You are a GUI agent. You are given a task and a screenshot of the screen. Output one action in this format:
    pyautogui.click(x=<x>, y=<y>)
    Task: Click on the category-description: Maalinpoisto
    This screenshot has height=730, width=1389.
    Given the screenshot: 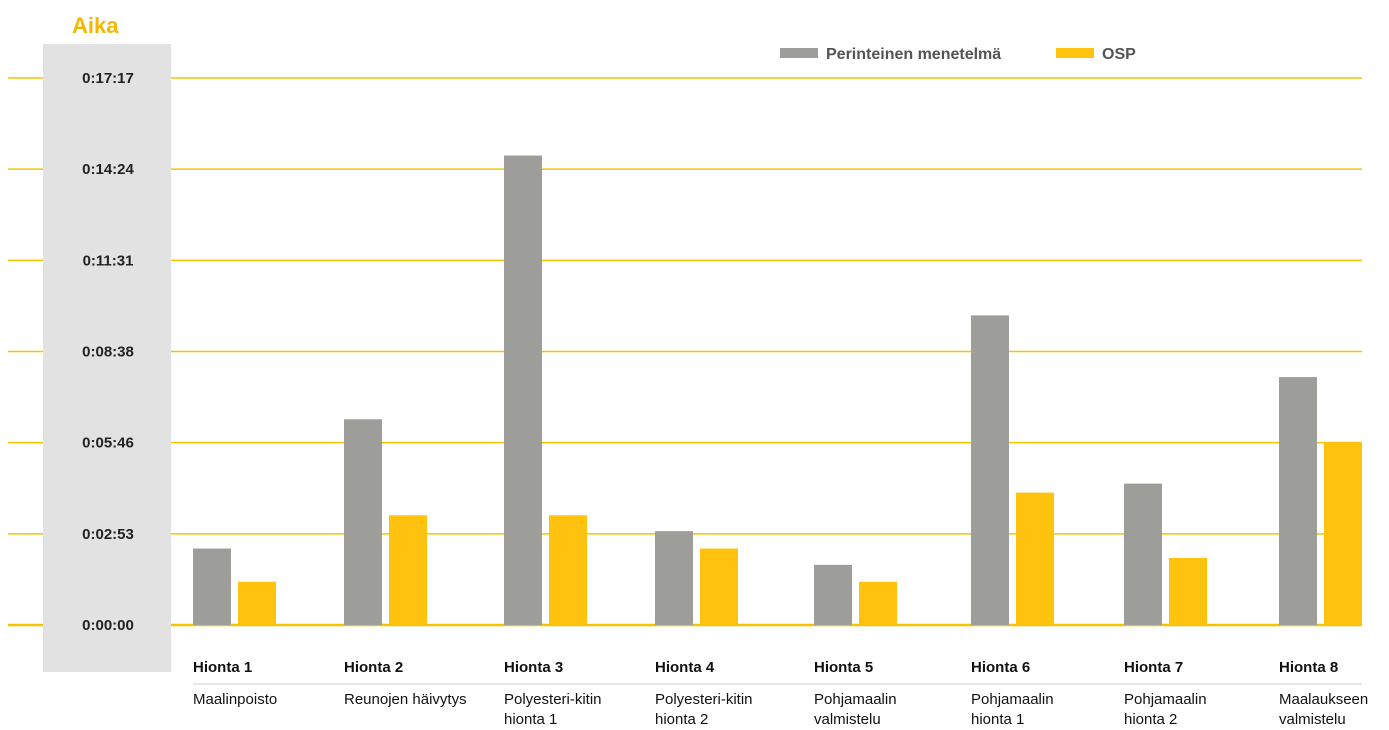 What is the action you would take?
    pyautogui.click(x=235, y=699)
    